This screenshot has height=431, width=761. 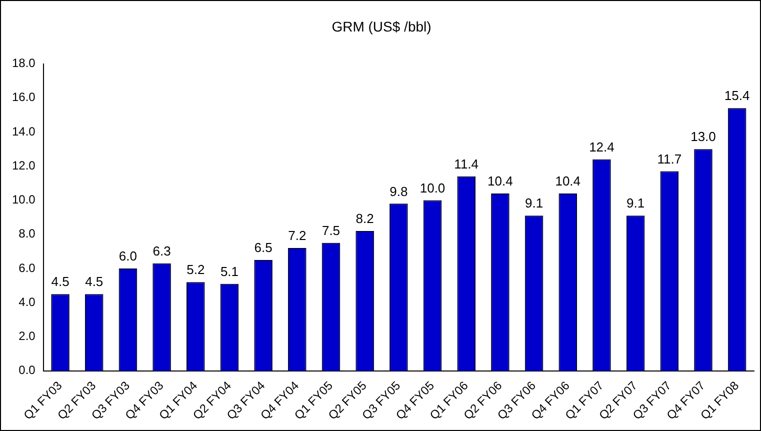 I want to click on y-tick-label: 14.0, so click(x=24, y=131).